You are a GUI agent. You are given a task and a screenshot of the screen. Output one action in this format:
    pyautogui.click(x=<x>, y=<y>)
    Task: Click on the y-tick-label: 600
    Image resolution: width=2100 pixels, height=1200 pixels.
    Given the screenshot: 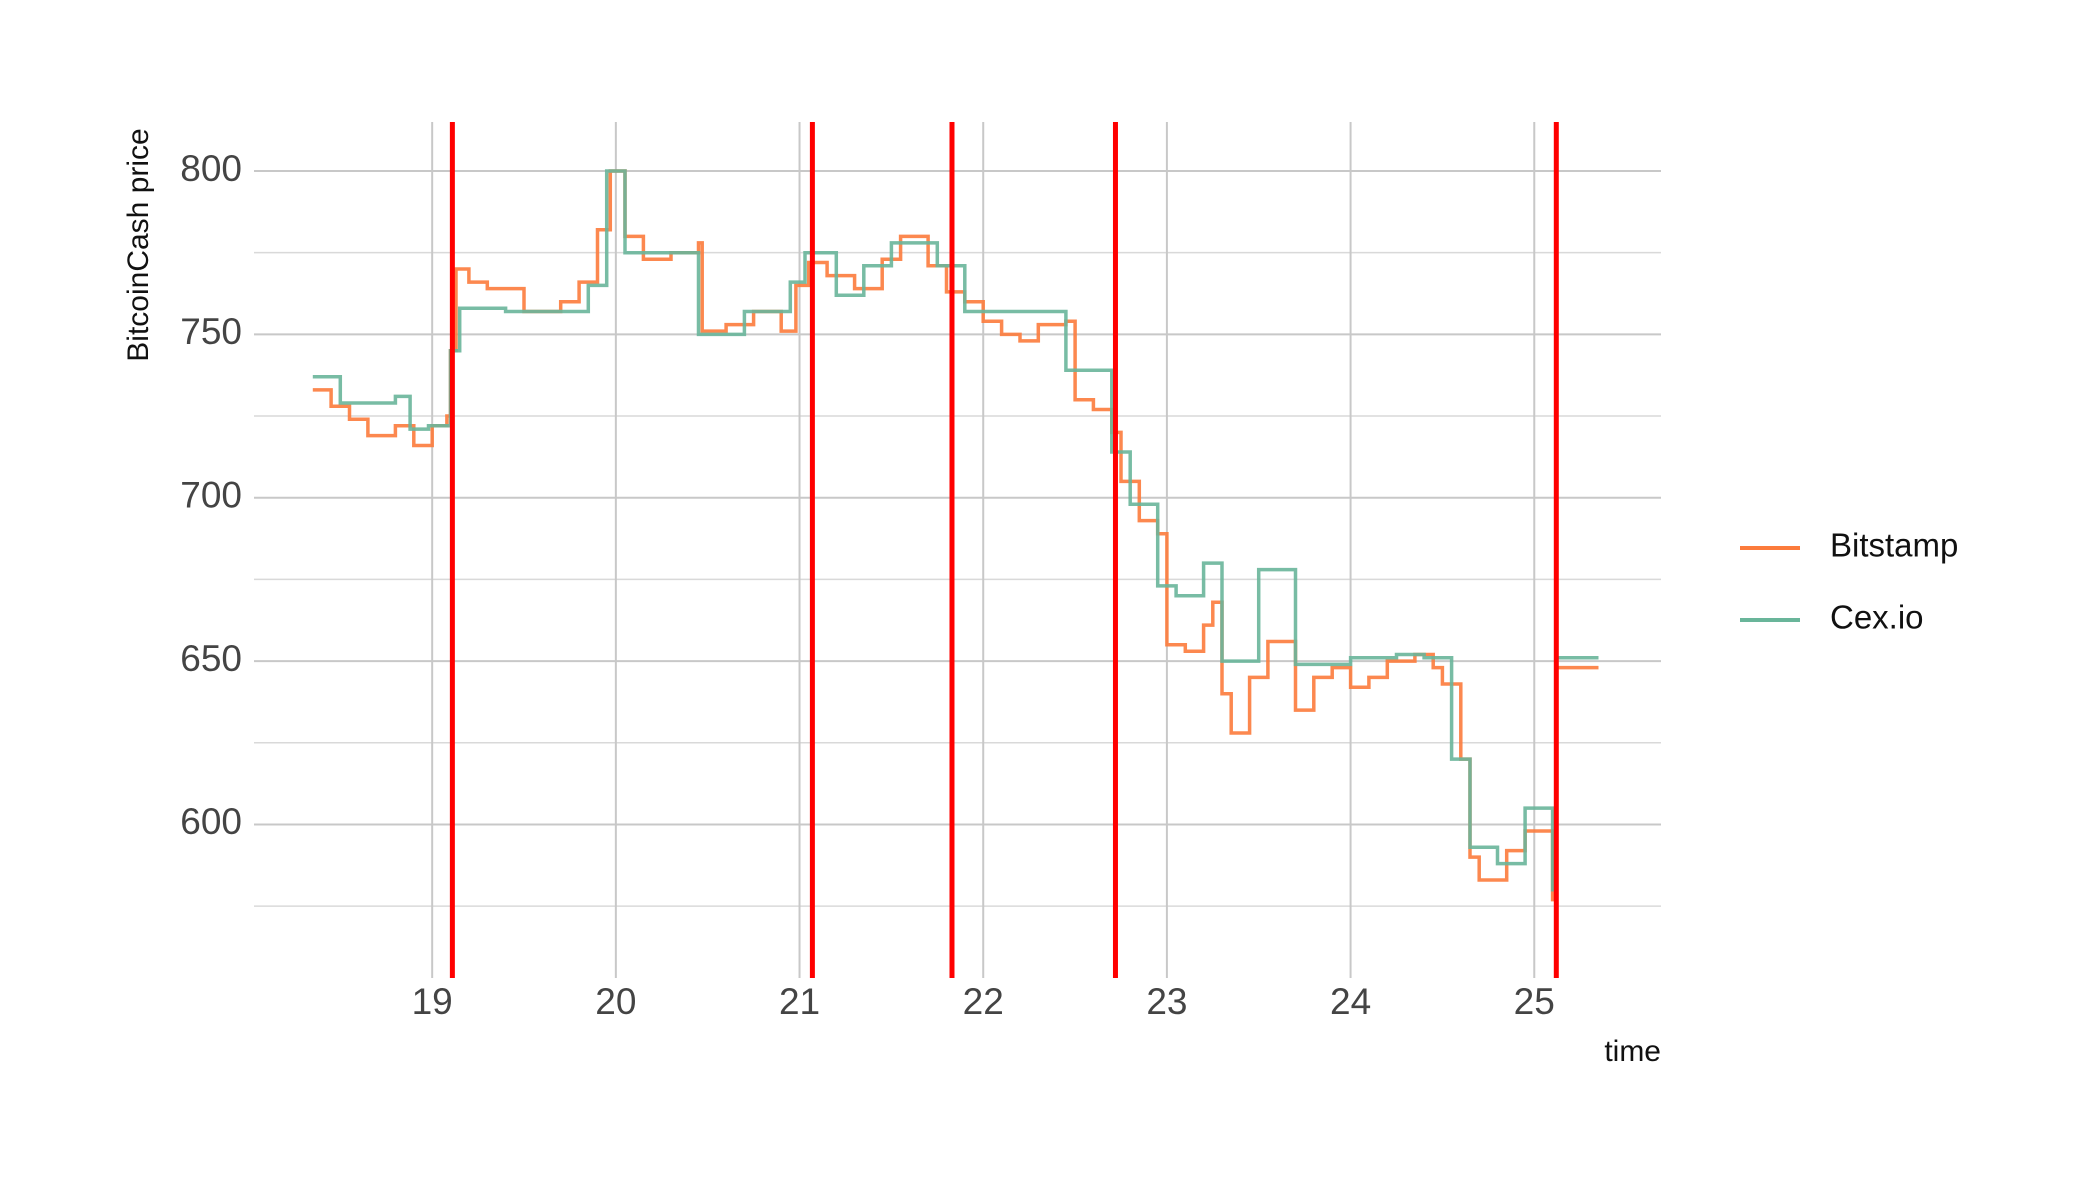 What is the action you would take?
    pyautogui.click(x=211, y=821)
    